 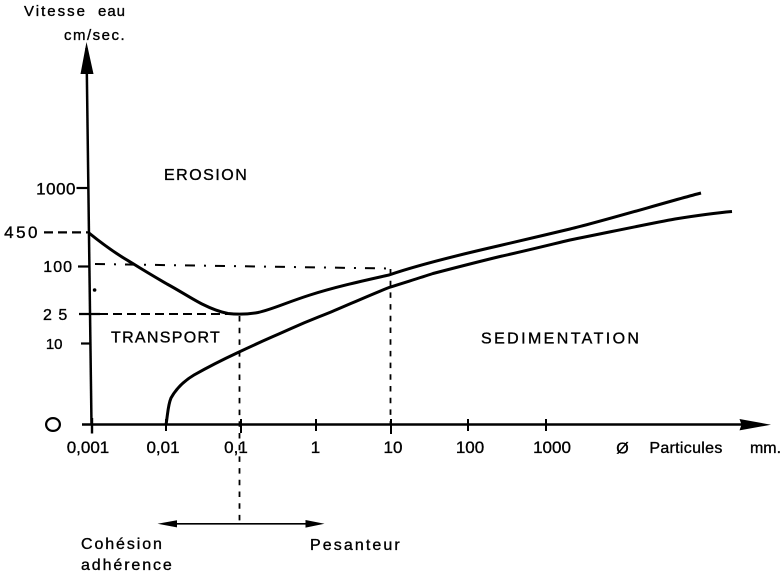 What do you see at coordinates (22, 232) in the screenshot?
I see `svg-text: 450` at bounding box center [22, 232].